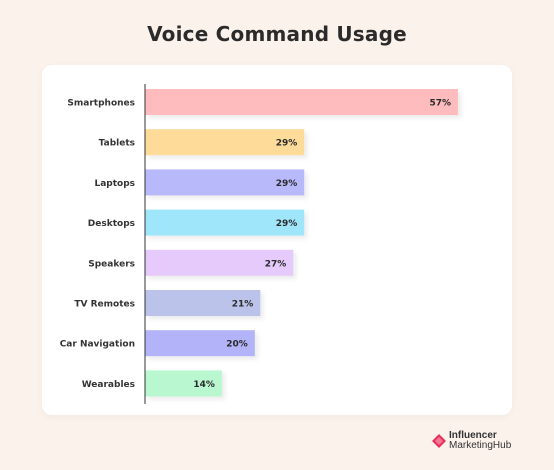  I want to click on bar-speakers, so click(219, 262).